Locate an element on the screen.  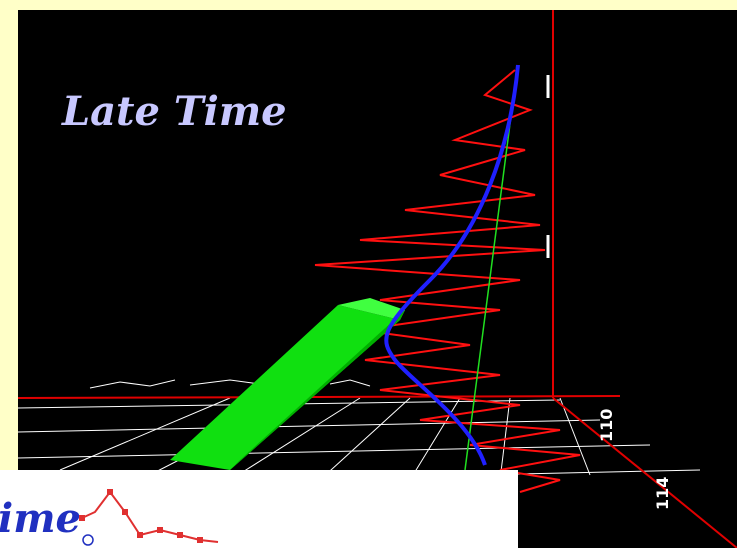
axis-label: 110 is located at coordinates (606, 425).